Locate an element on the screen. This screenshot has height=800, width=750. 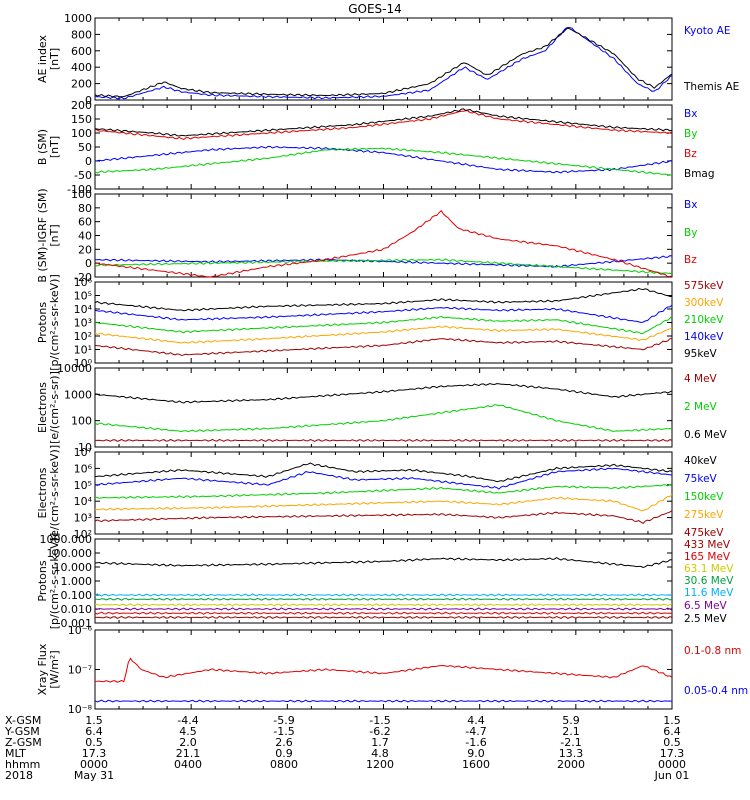
x-axis-value: 2000 is located at coordinates (571, 764).